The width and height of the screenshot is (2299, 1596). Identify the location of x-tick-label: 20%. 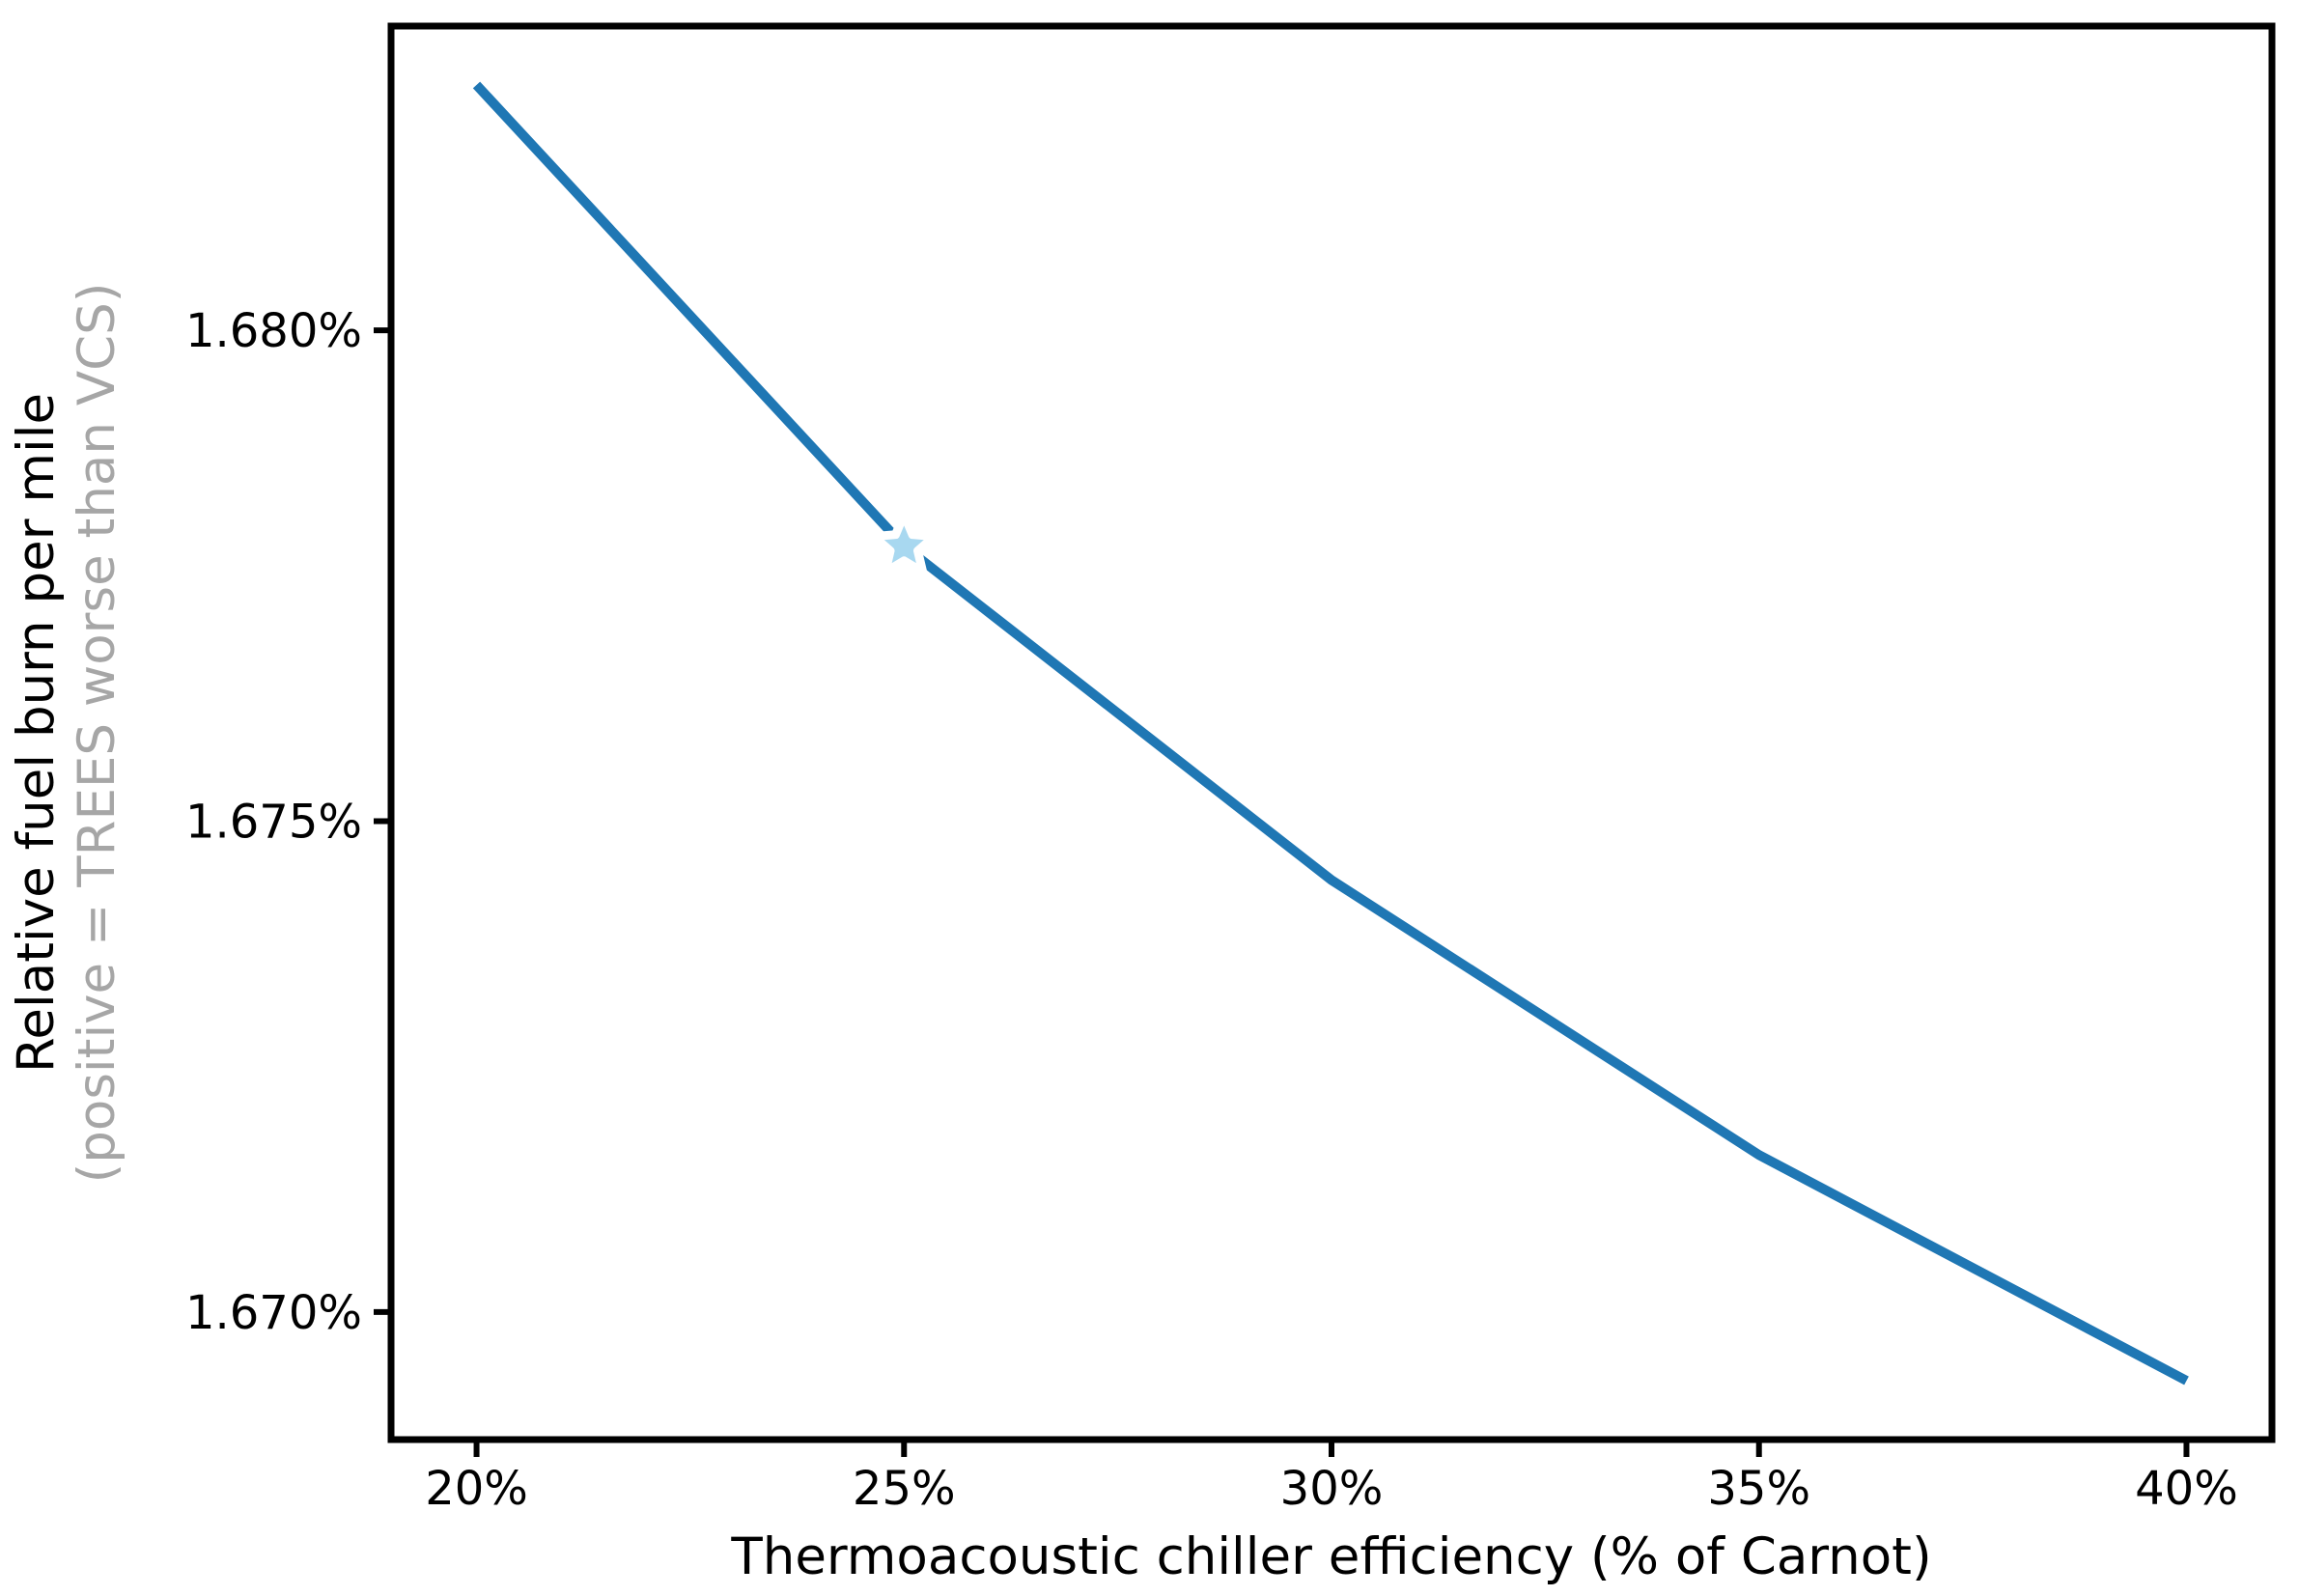
(476, 1489).